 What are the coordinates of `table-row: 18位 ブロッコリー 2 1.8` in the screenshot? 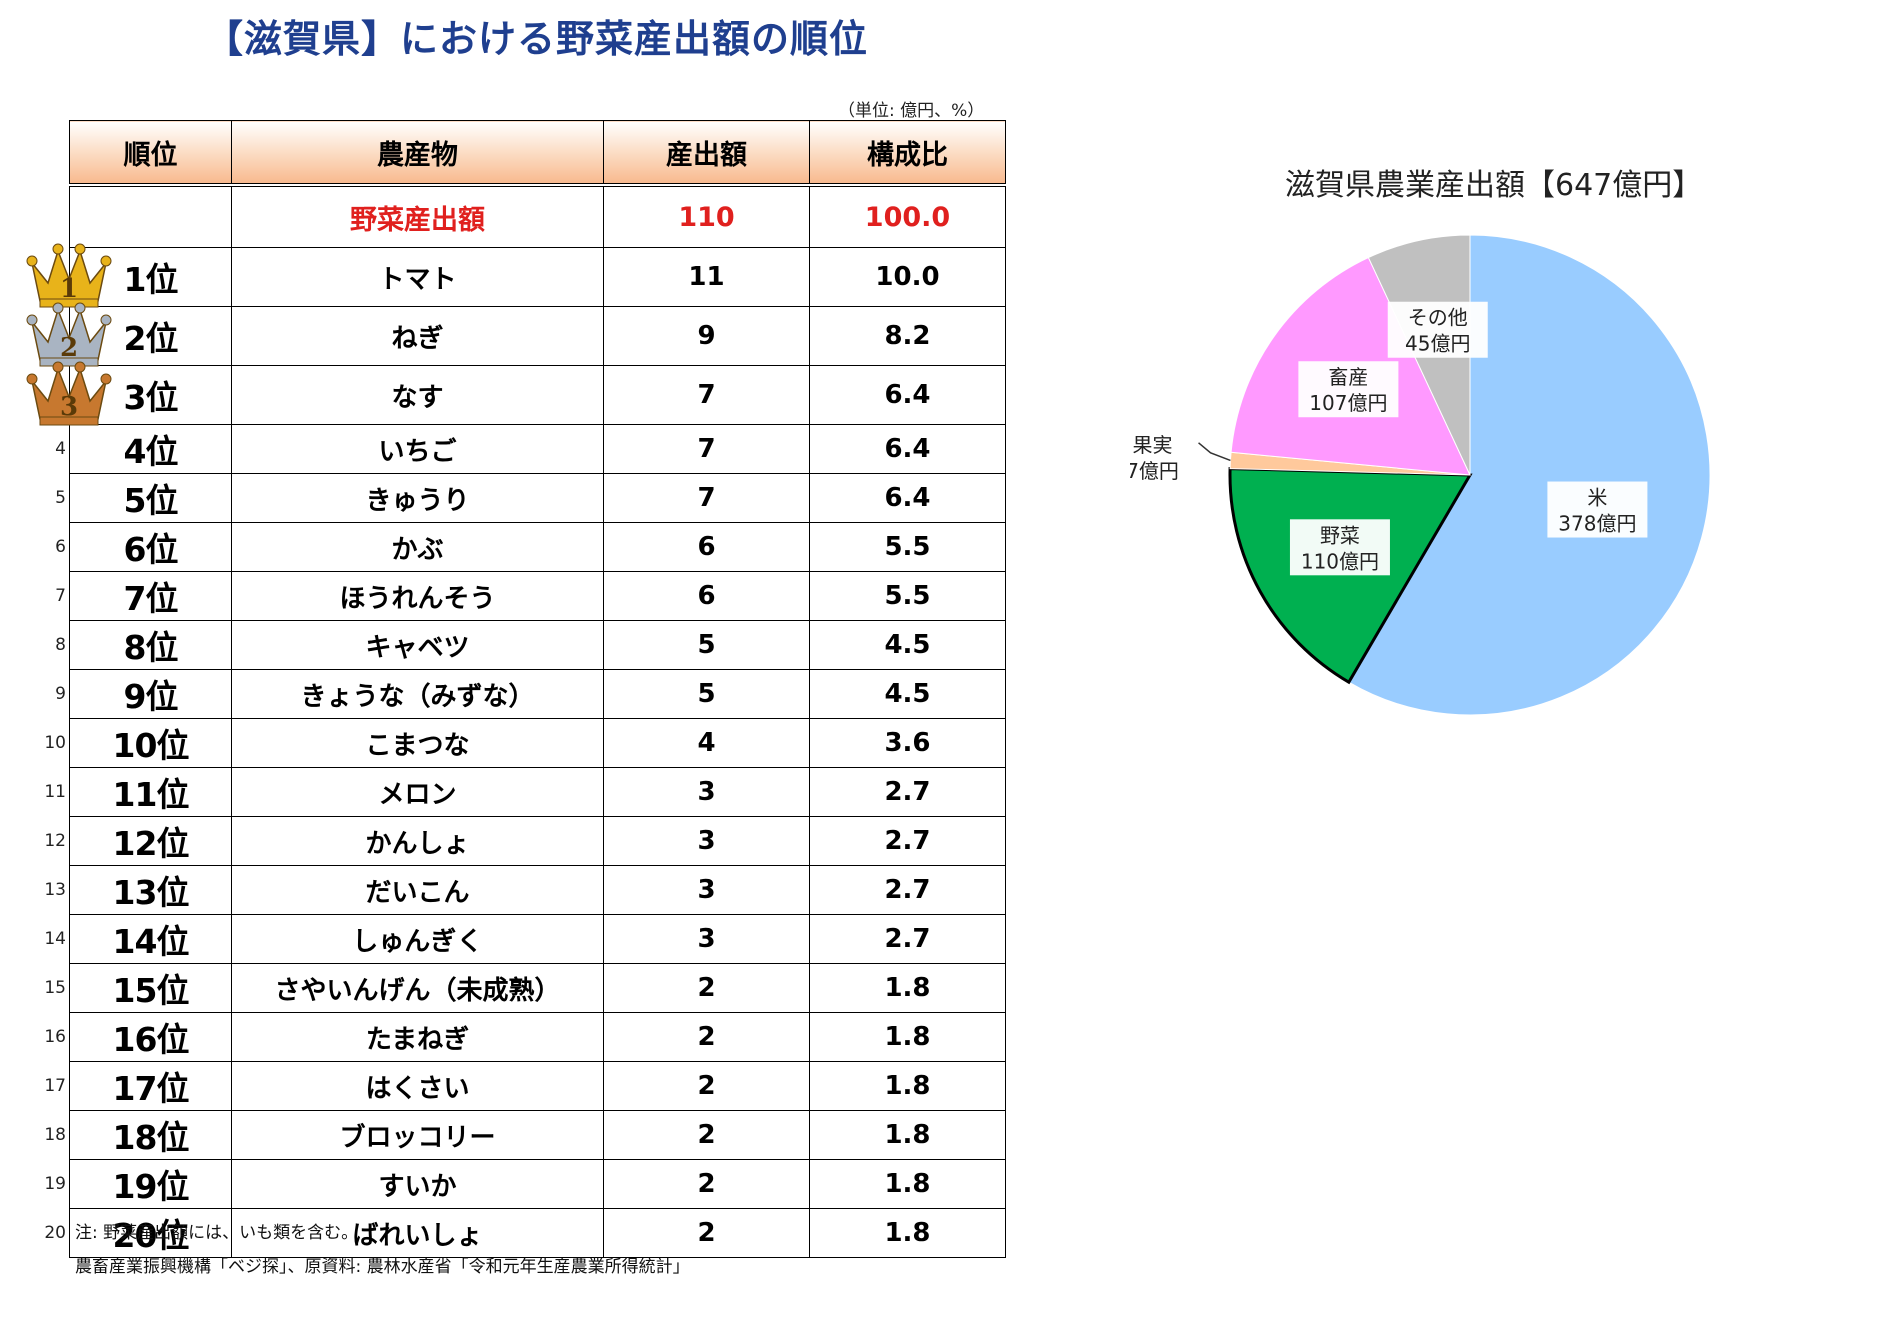 It's located at (537, 1135).